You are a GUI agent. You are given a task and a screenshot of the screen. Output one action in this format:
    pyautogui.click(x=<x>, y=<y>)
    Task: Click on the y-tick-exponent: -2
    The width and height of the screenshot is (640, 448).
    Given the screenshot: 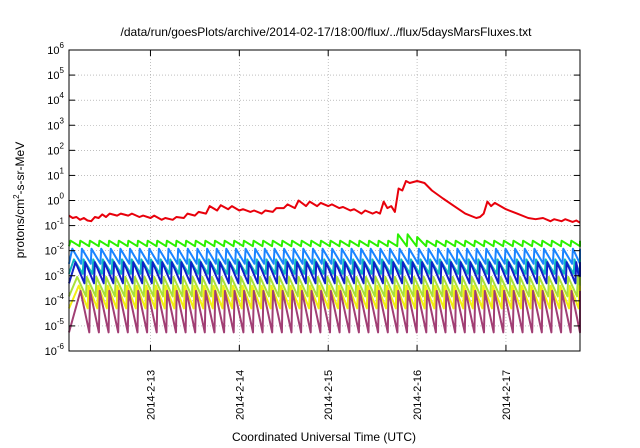 What is the action you would take?
    pyautogui.click(x=61, y=246)
    